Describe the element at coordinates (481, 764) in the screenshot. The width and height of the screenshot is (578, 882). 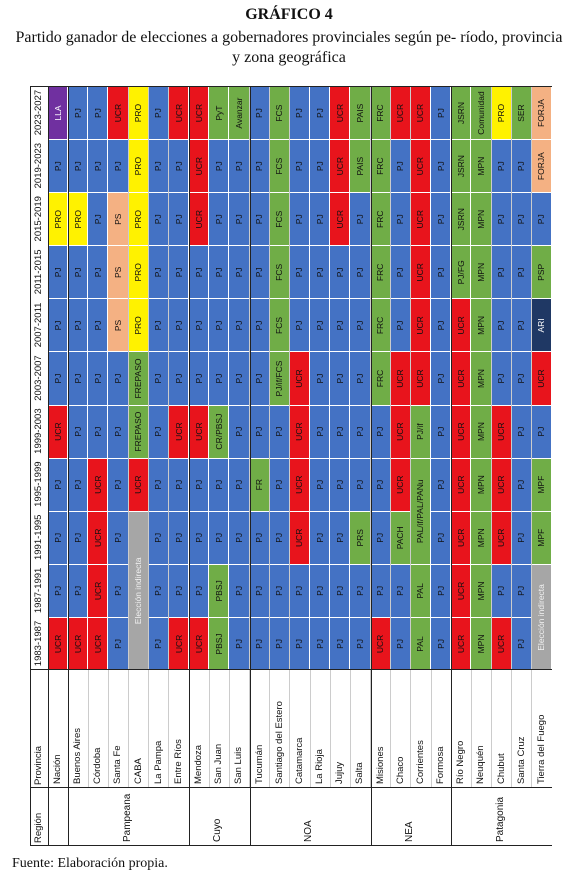
I see `province-label: Neuquén` at that location.